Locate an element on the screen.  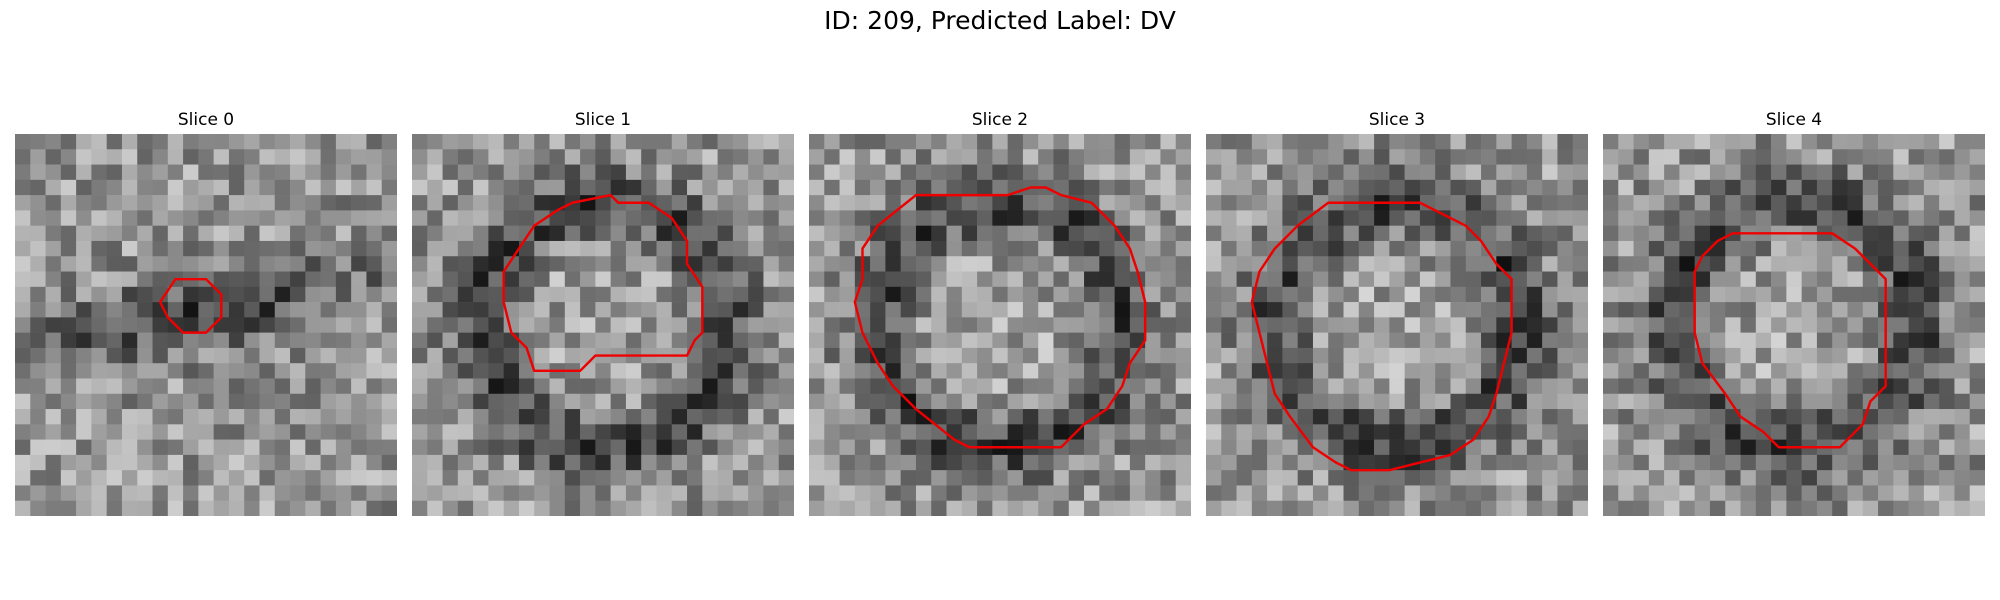
slice-panel-1: Slice 1 is located at coordinates (603, 312).